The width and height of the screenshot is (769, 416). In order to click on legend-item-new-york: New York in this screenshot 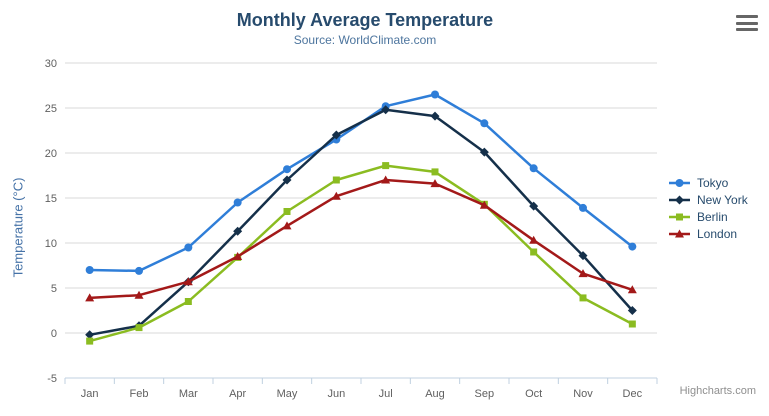, I will do `click(708, 200)`.